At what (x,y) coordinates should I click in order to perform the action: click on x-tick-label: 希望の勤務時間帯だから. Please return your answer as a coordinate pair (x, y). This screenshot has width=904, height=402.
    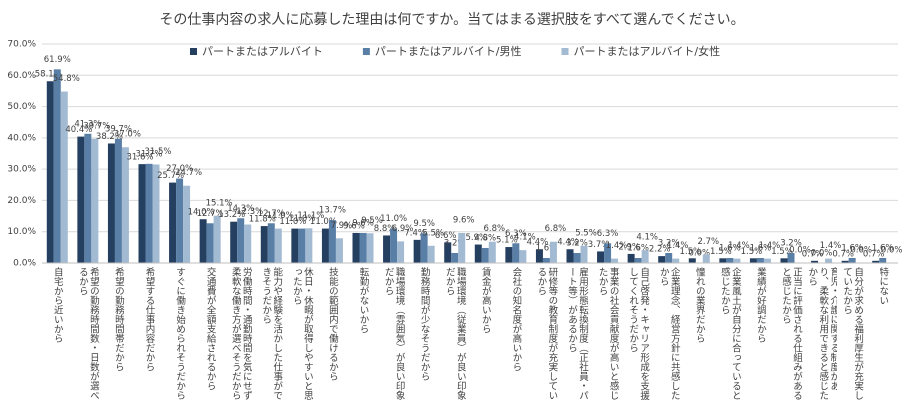
    Looking at the image, I should click on (118, 319).